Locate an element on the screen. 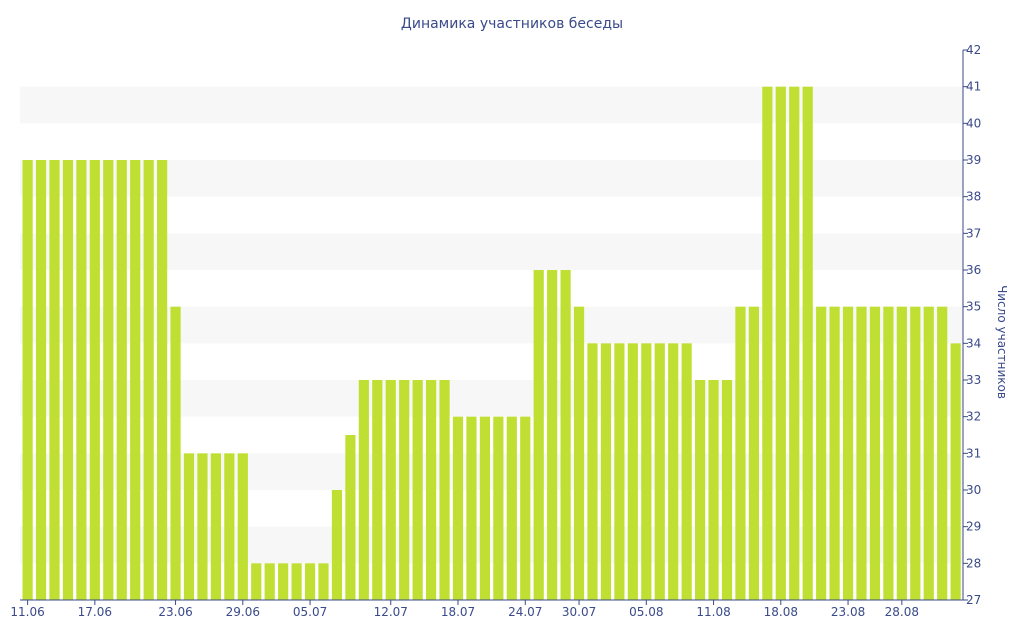  x-tick-label: 05.08 is located at coordinates (646, 612).